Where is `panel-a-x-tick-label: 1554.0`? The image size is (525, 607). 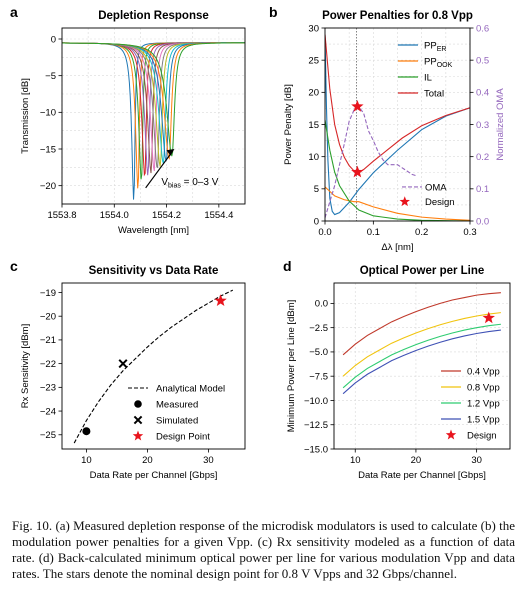
panel-a-x-tick-label: 1554.0 is located at coordinates (114, 215).